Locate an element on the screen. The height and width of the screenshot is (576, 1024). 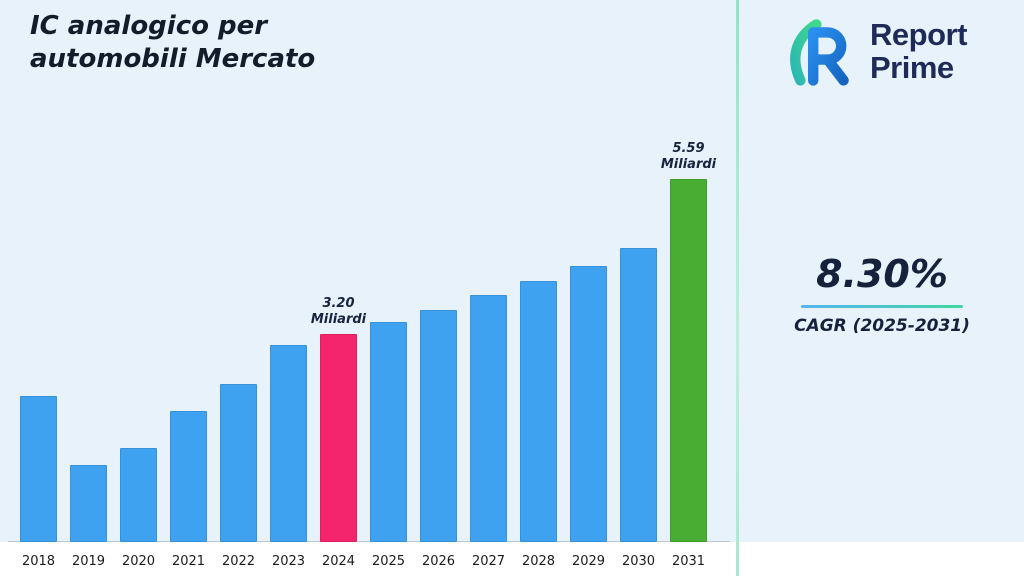
x-axis-label-2023: 2023 is located at coordinates (288, 561).